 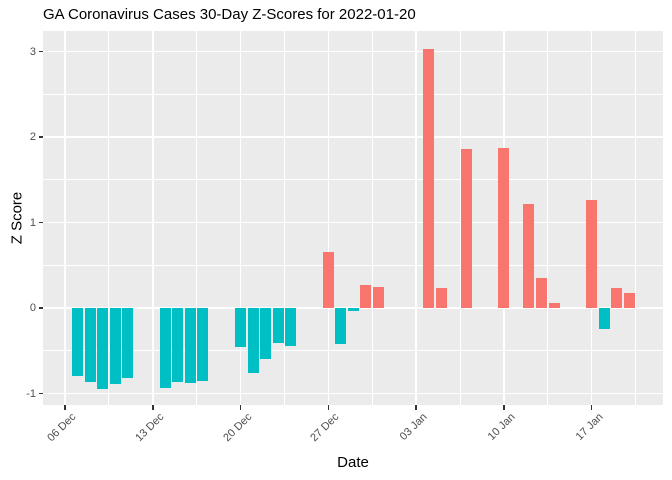 What do you see at coordinates (32, 308) in the screenshot?
I see `y-tick-label: 0` at bounding box center [32, 308].